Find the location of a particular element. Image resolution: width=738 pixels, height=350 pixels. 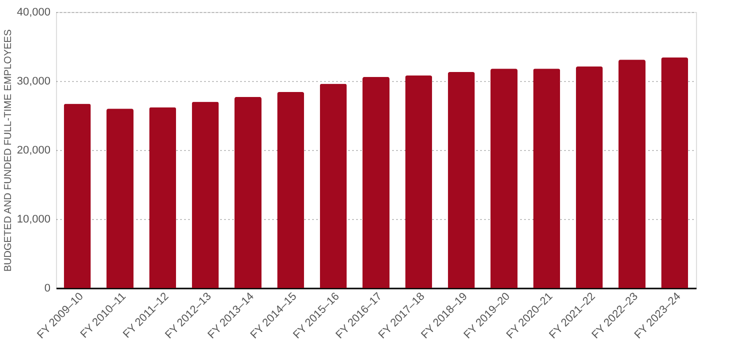

y-axis-title: BUDGETED AND FUNDED FULL-TIME EMPLOYEES is located at coordinates (8, 150).